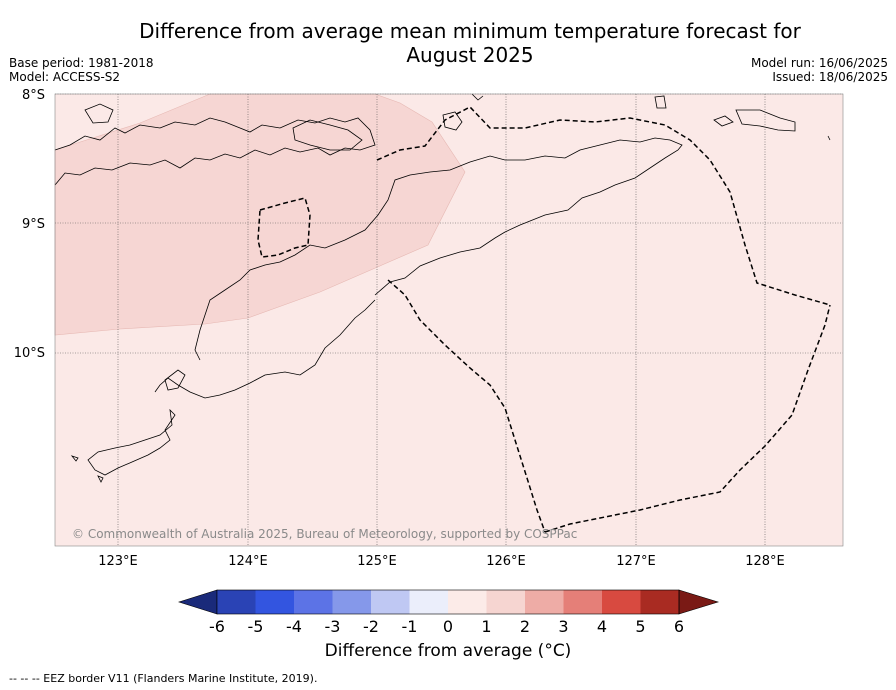 The height and width of the screenshot is (690, 896). Describe the element at coordinates (248, 561) in the screenshot. I see `lon-tick-124e: 124°E` at that location.